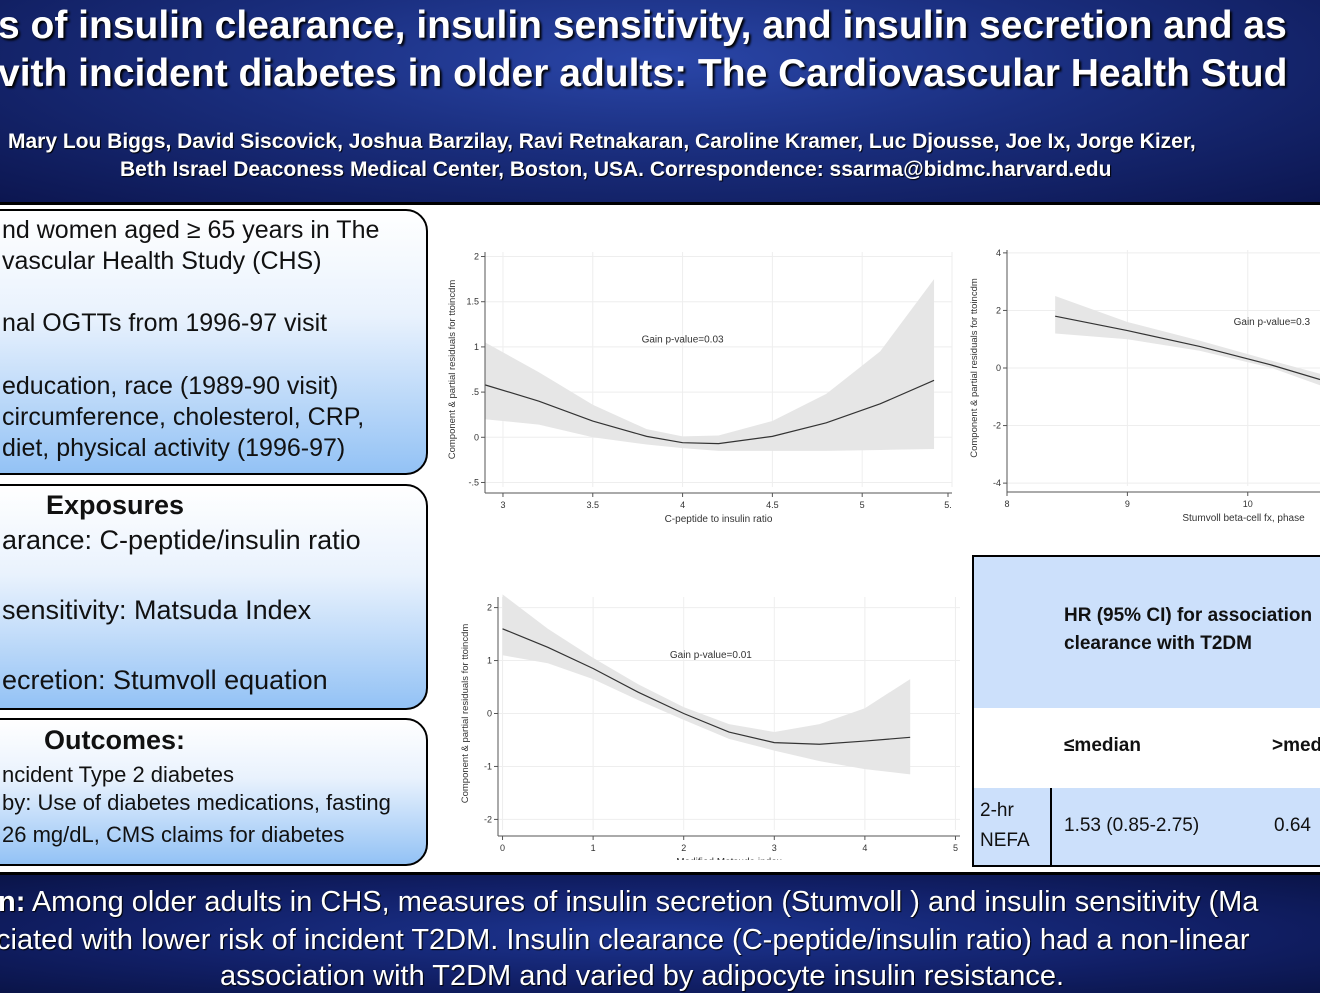 The width and height of the screenshot is (1320, 993). Describe the element at coordinates (118, 774) in the screenshot. I see `outcome-line-1: ncident Type 2 diabetes` at that location.